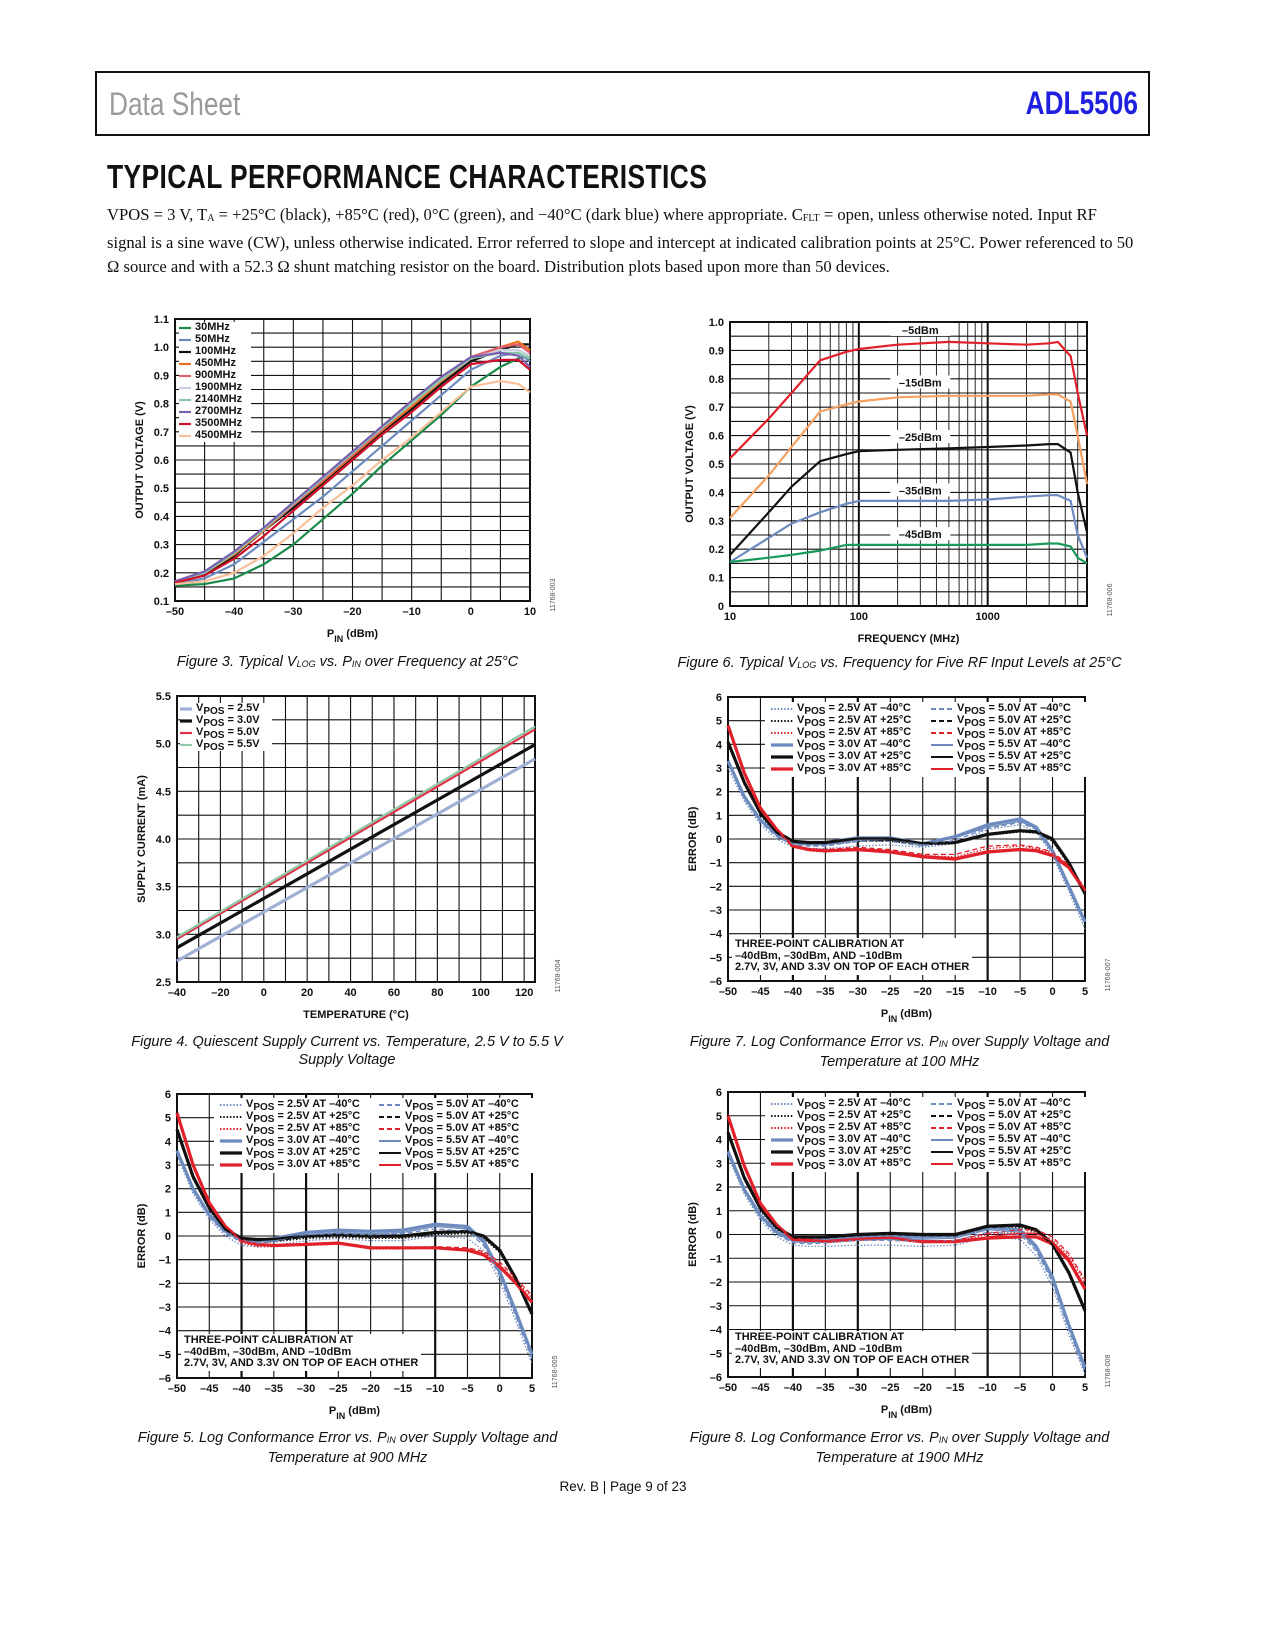  What do you see at coordinates (212, 339) in the screenshot?
I see `legend-label: 50MHz` at bounding box center [212, 339].